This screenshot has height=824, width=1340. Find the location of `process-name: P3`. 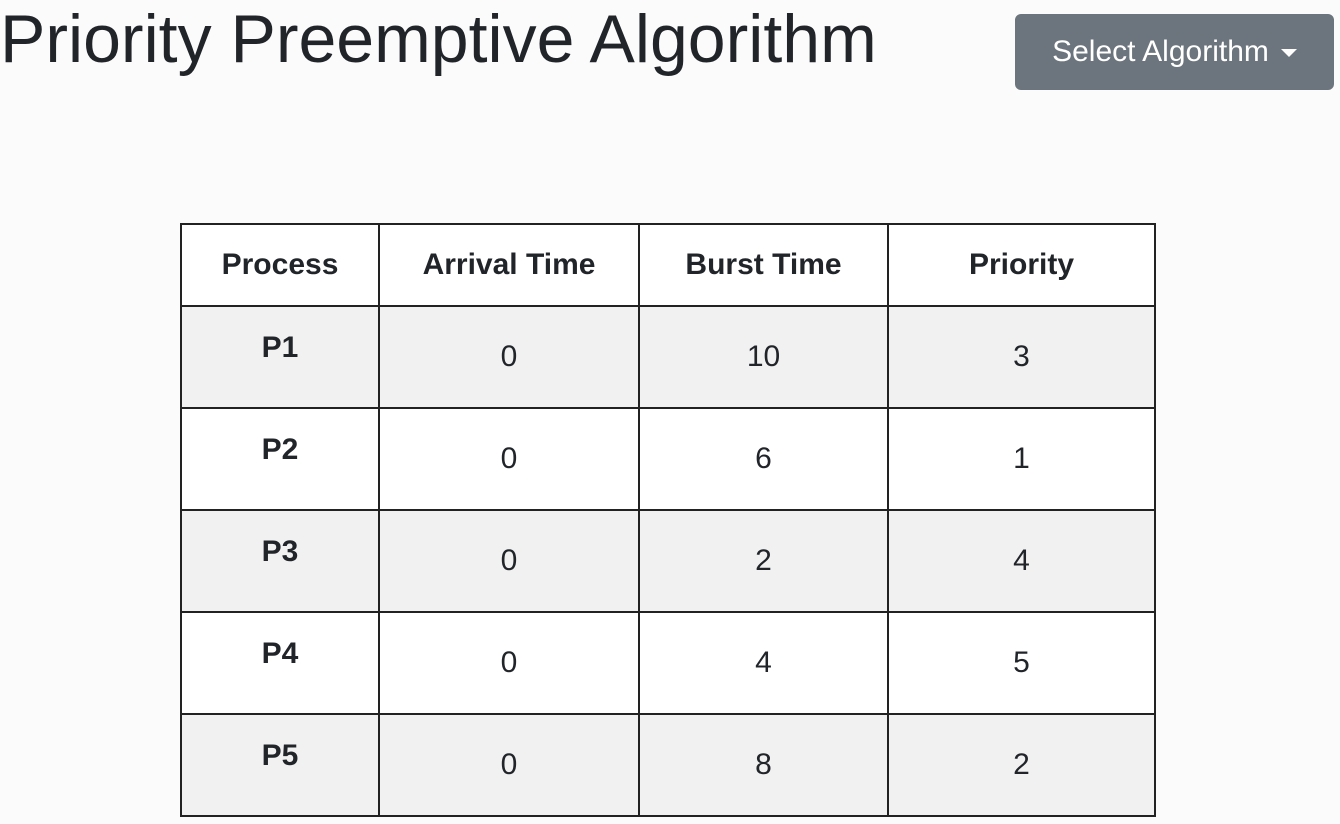

process-name: P3 is located at coordinates (280, 561).